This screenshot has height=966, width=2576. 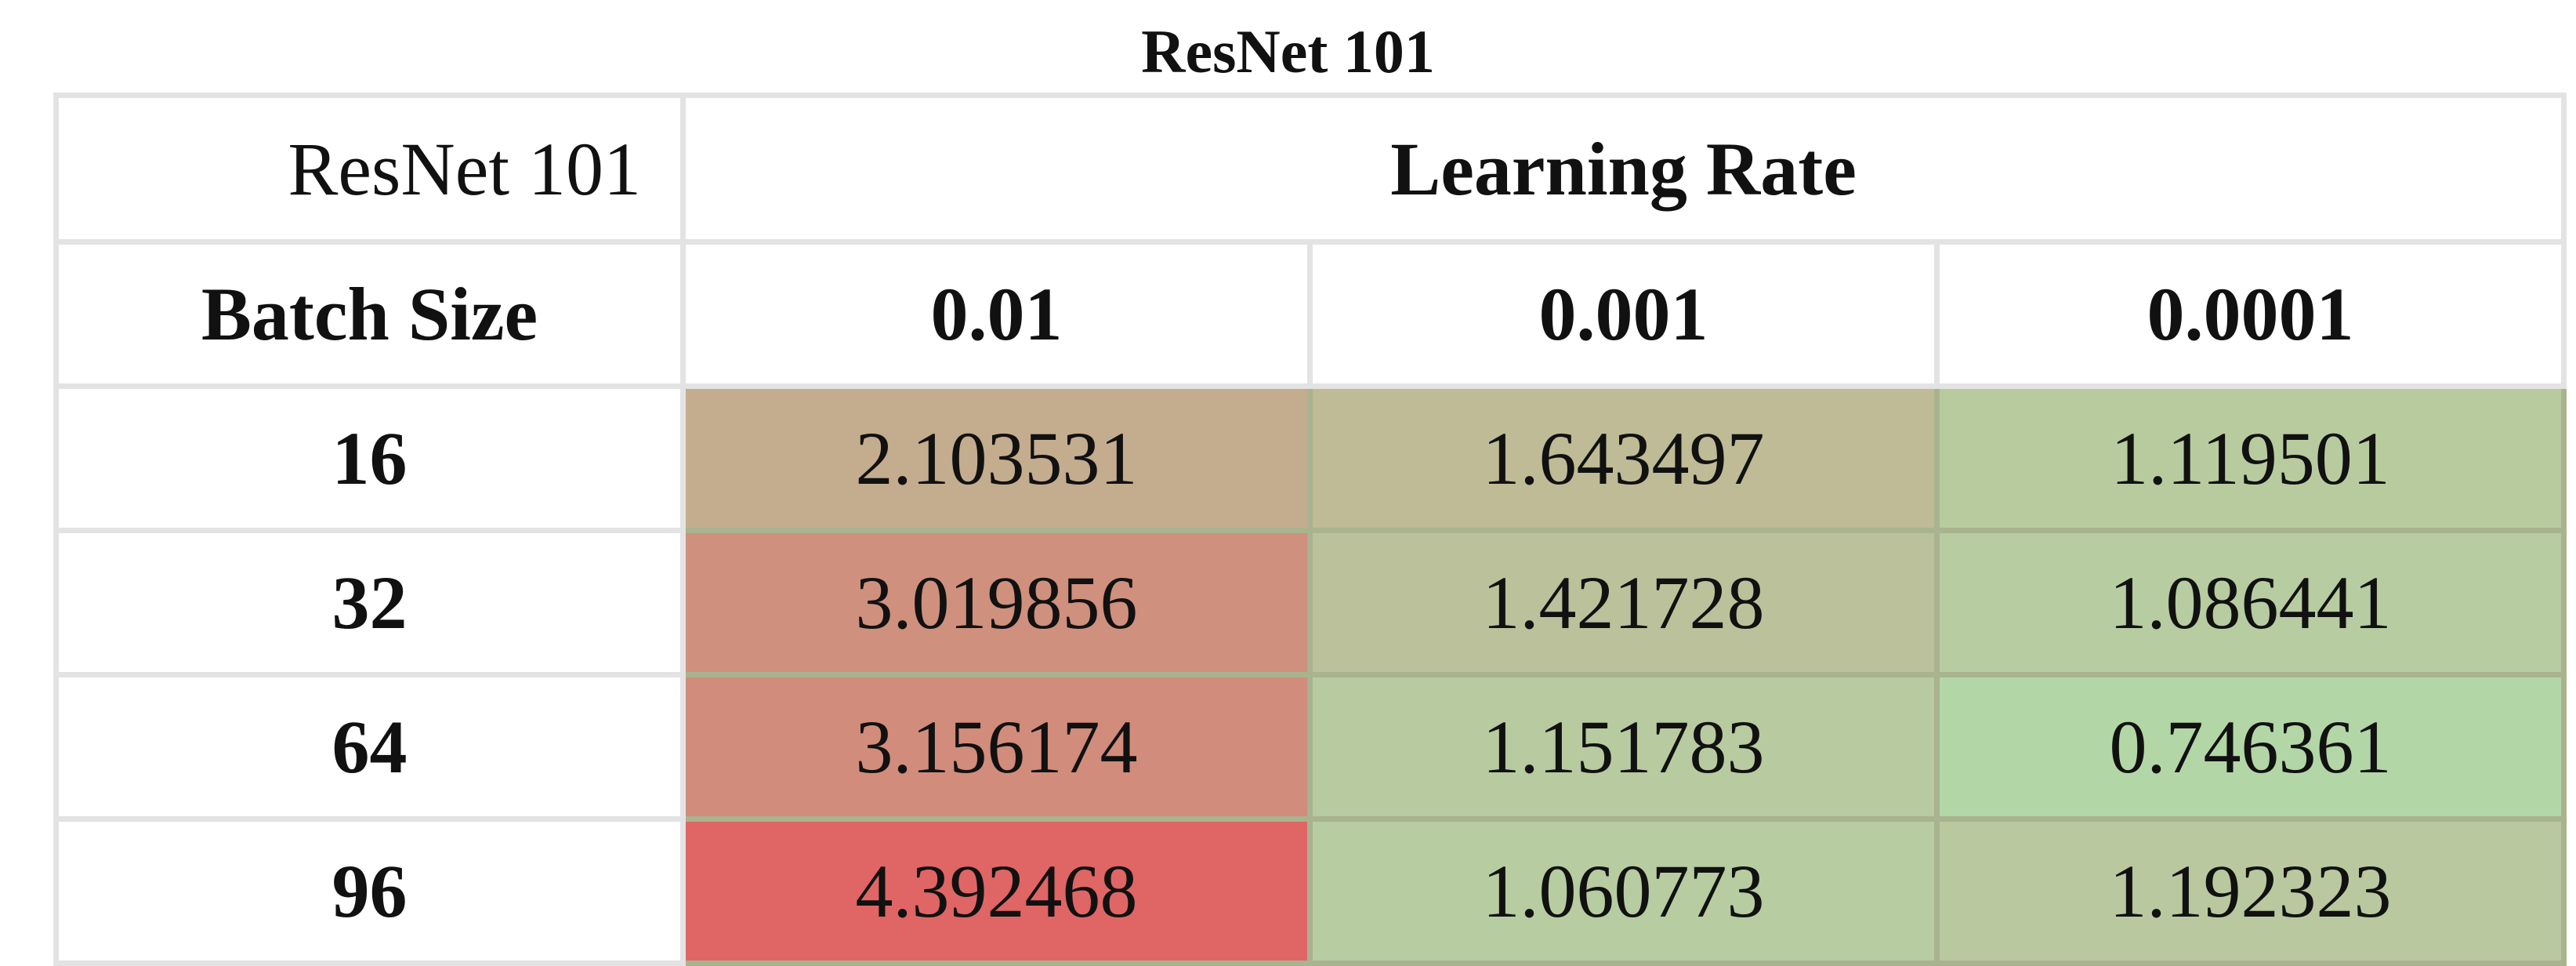 What do you see at coordinates (996, 891) in the screenshot?
I see `heatmap-cell: 4.392468` at bounding box center [996, 891].